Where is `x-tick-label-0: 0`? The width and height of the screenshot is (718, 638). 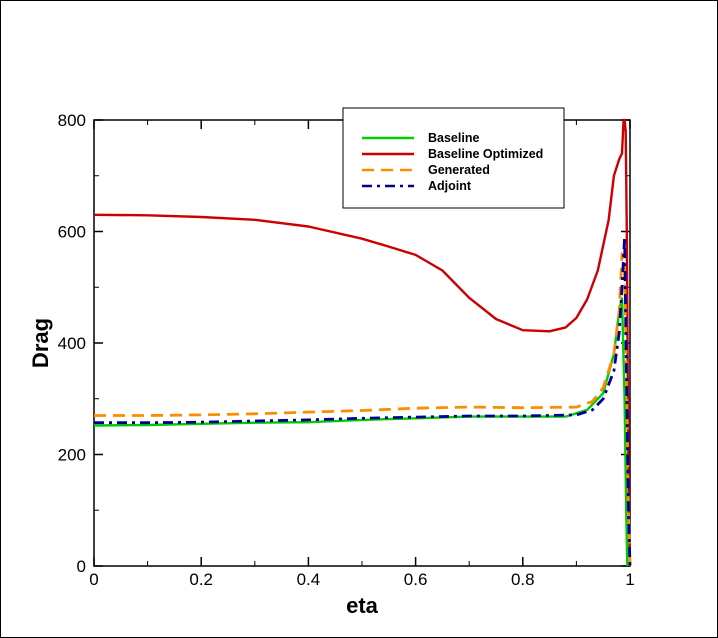
x-tick-label-0: 0 is located at coordinates (93, 579).